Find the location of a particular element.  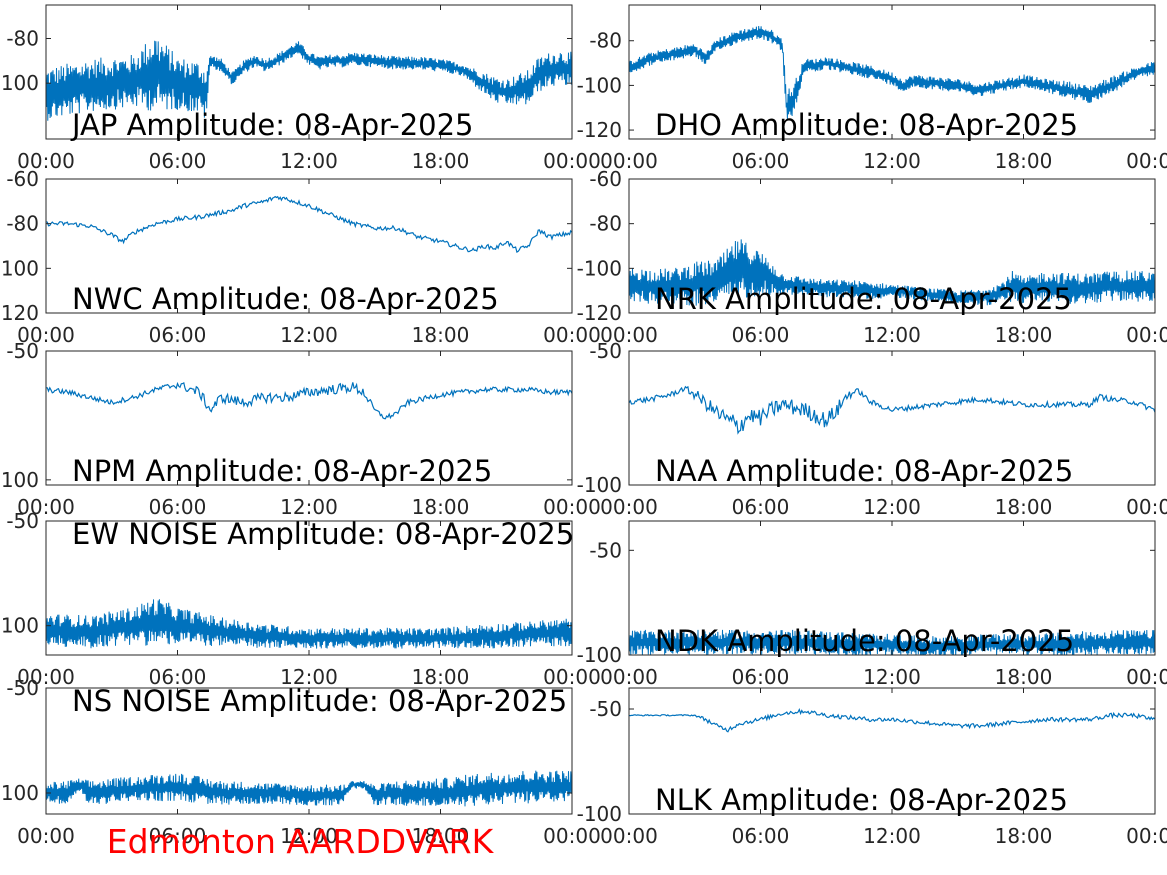

footer-label: Edmonton AARDDVARK is located at coordinates (301, 841).